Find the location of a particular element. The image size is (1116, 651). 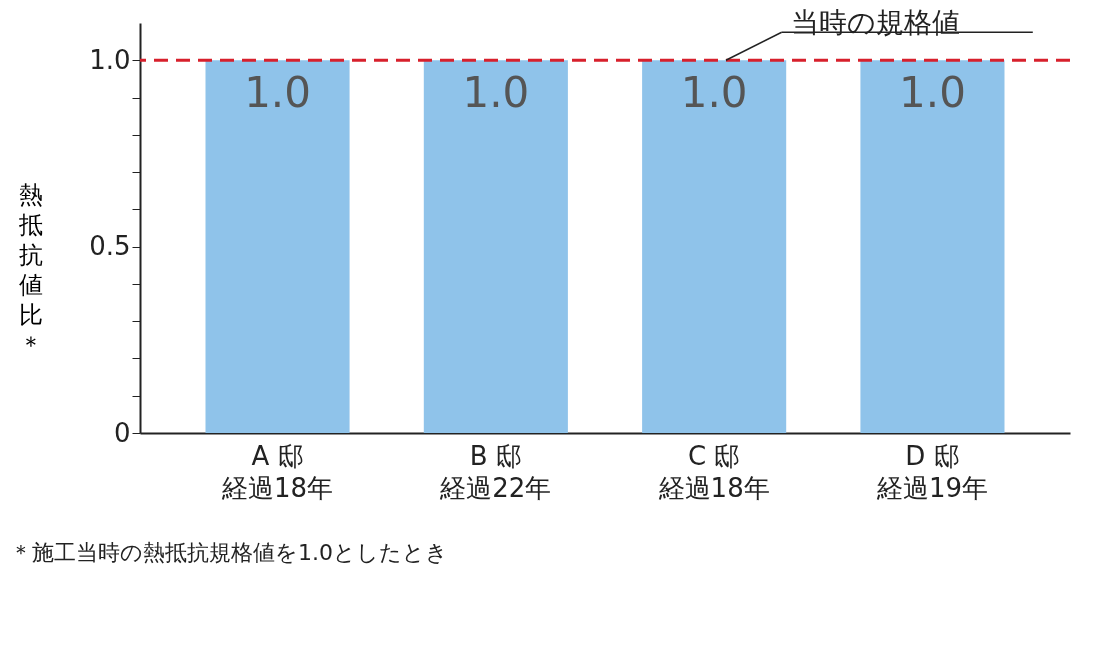

y-tick-label: 1.0 is located at coordinates (110, 59).